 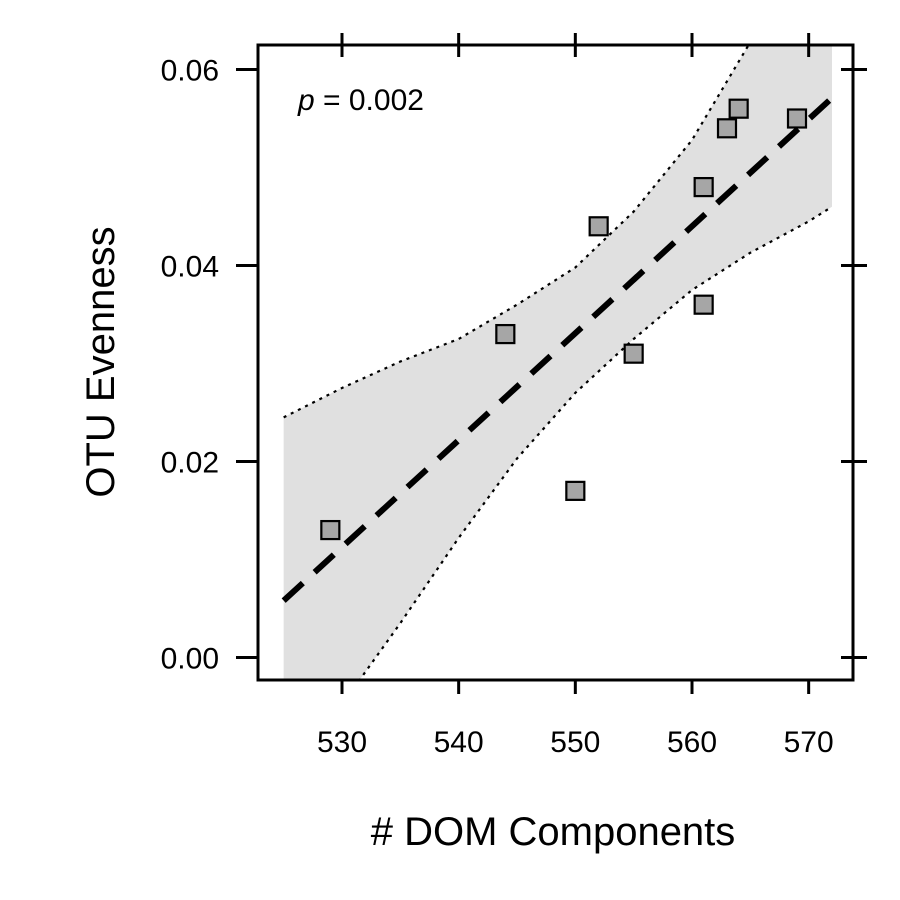 What do you see at coordinates (809, 742) in the screenshot?
I see `x-tick-label: 570` at bounding box center [809, 742].